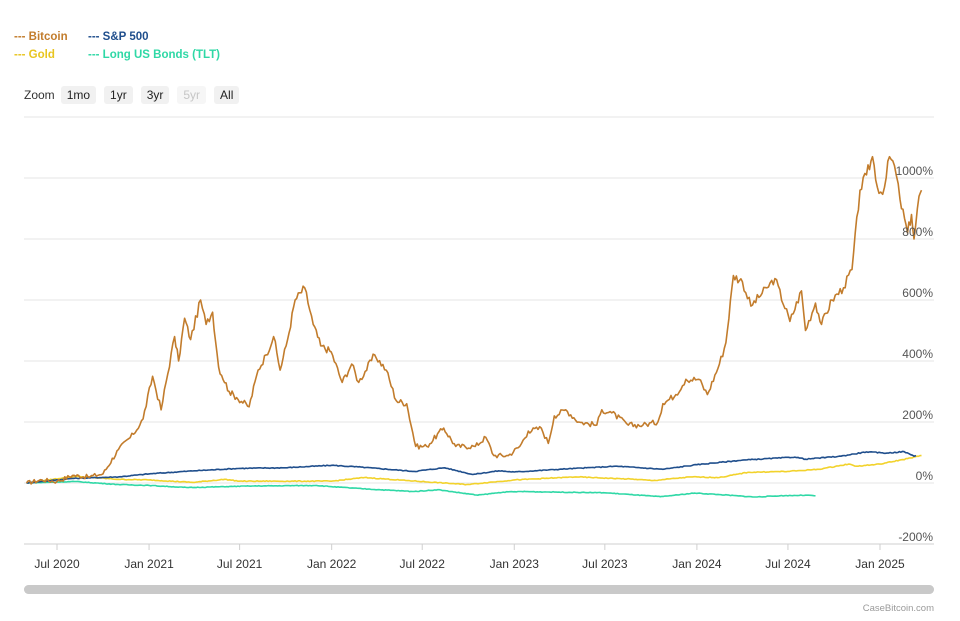  I want to click on x-tick-label: Jan 2021, so click(149, 564).